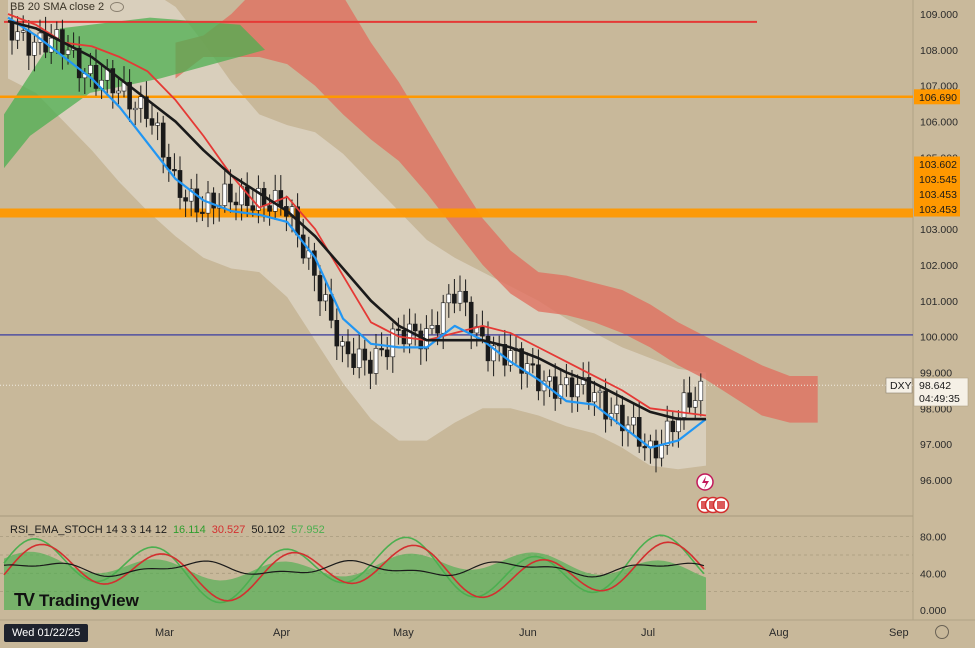  I want to click on indicator-legend: BB 20 SMA close 2, so click(67, 7).